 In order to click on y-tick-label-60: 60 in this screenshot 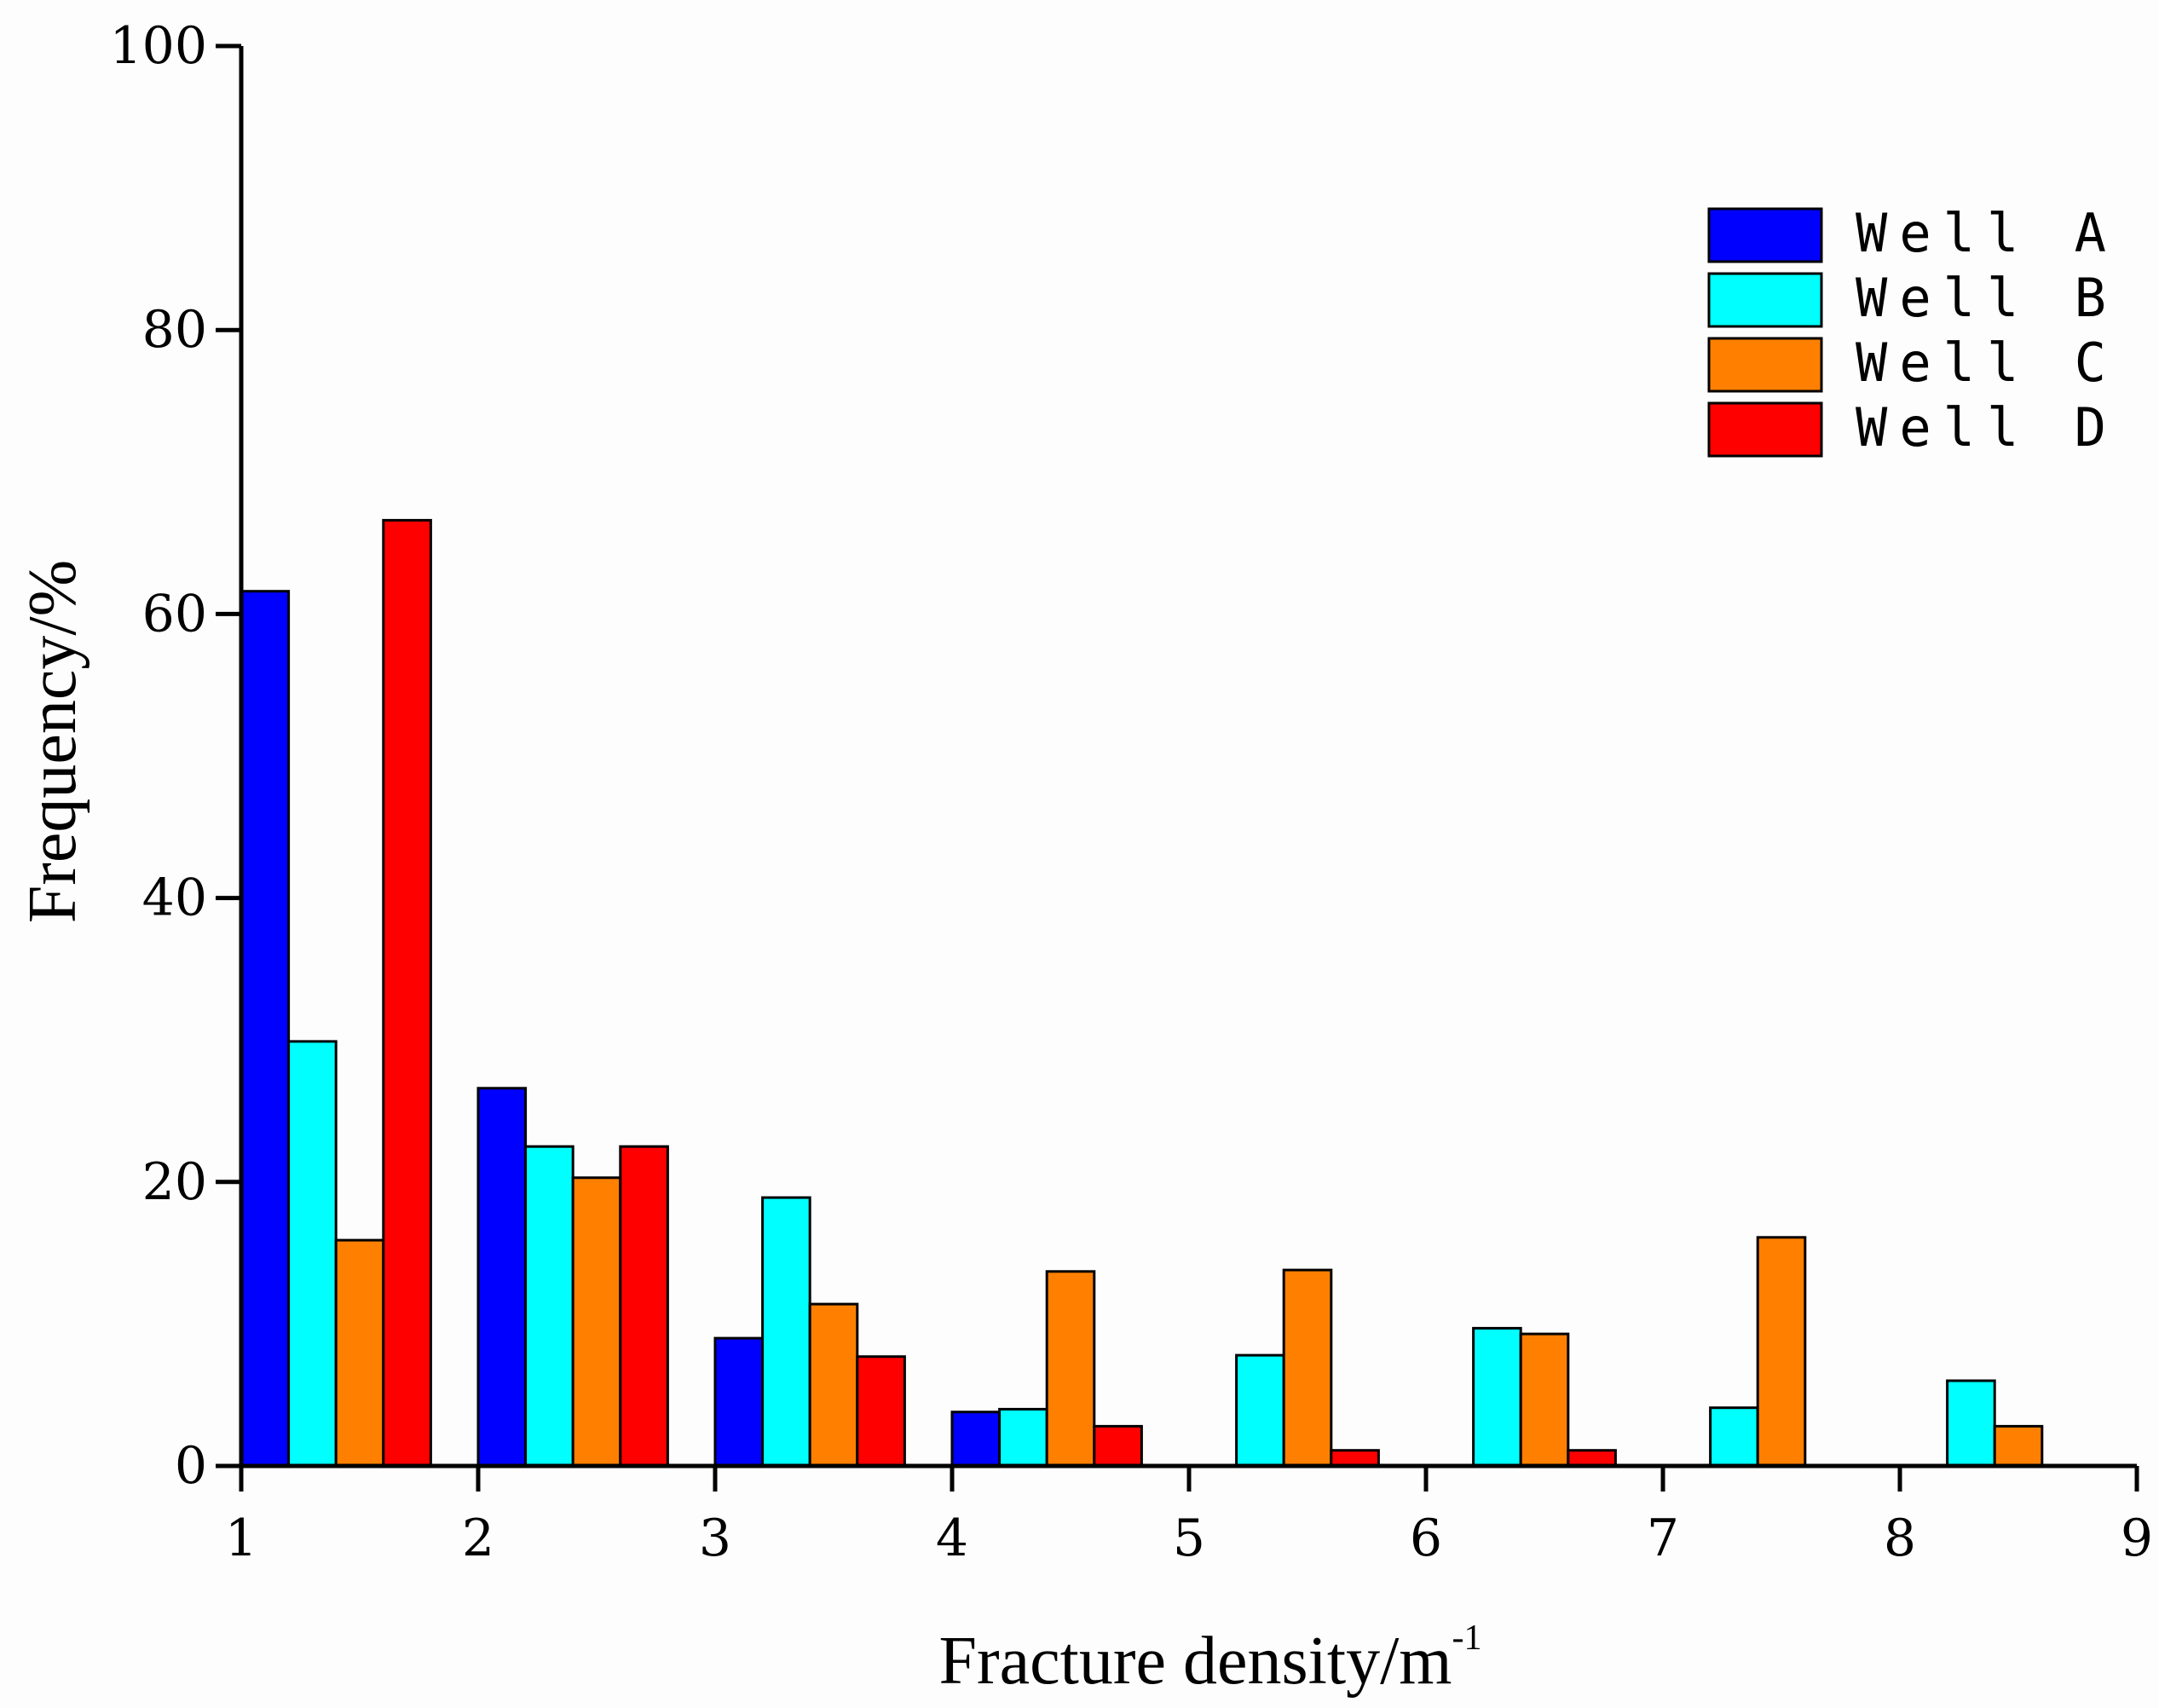, I will do `click(174, 613)`.